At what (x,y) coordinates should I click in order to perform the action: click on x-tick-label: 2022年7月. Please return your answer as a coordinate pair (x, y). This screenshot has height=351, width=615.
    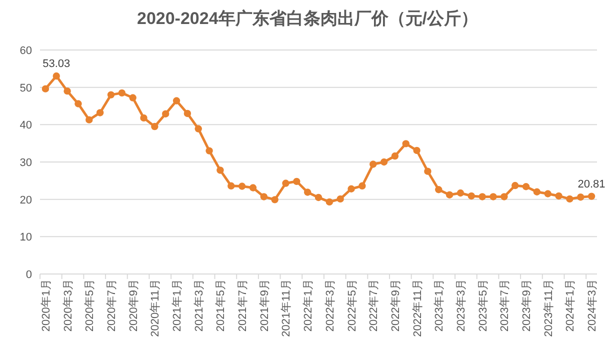
    Looking at the image, I should click on (374, 305).